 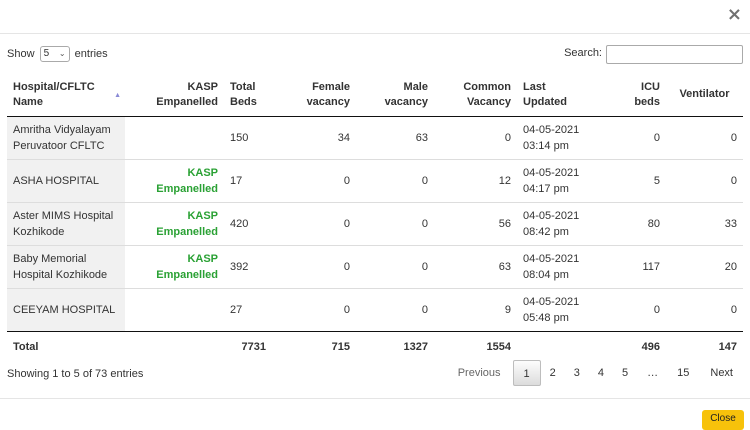 What do you see at coordinates (475, 266) in the screenshot?
I see `common-vacancy-cell: 63` at bounding box center [475, 266].